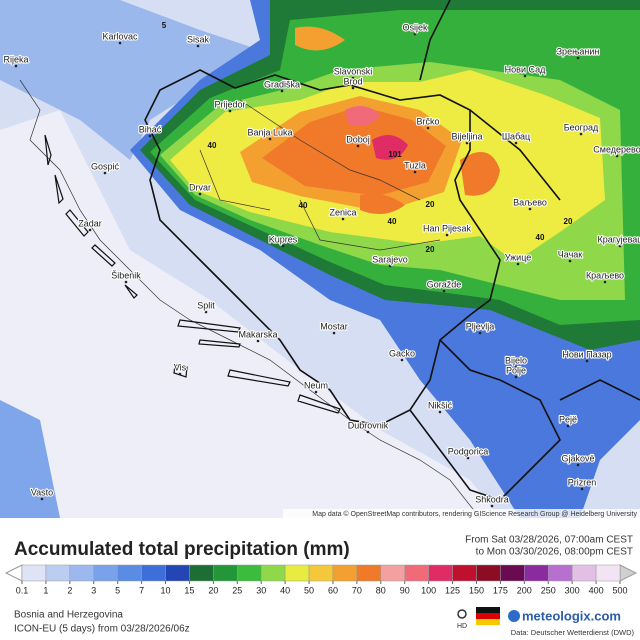 The image size is (640, 640). What do you see at coordinates (45, 590) in the screenshot?
I see `legend-label: 1` at bounding box center [45, 590].